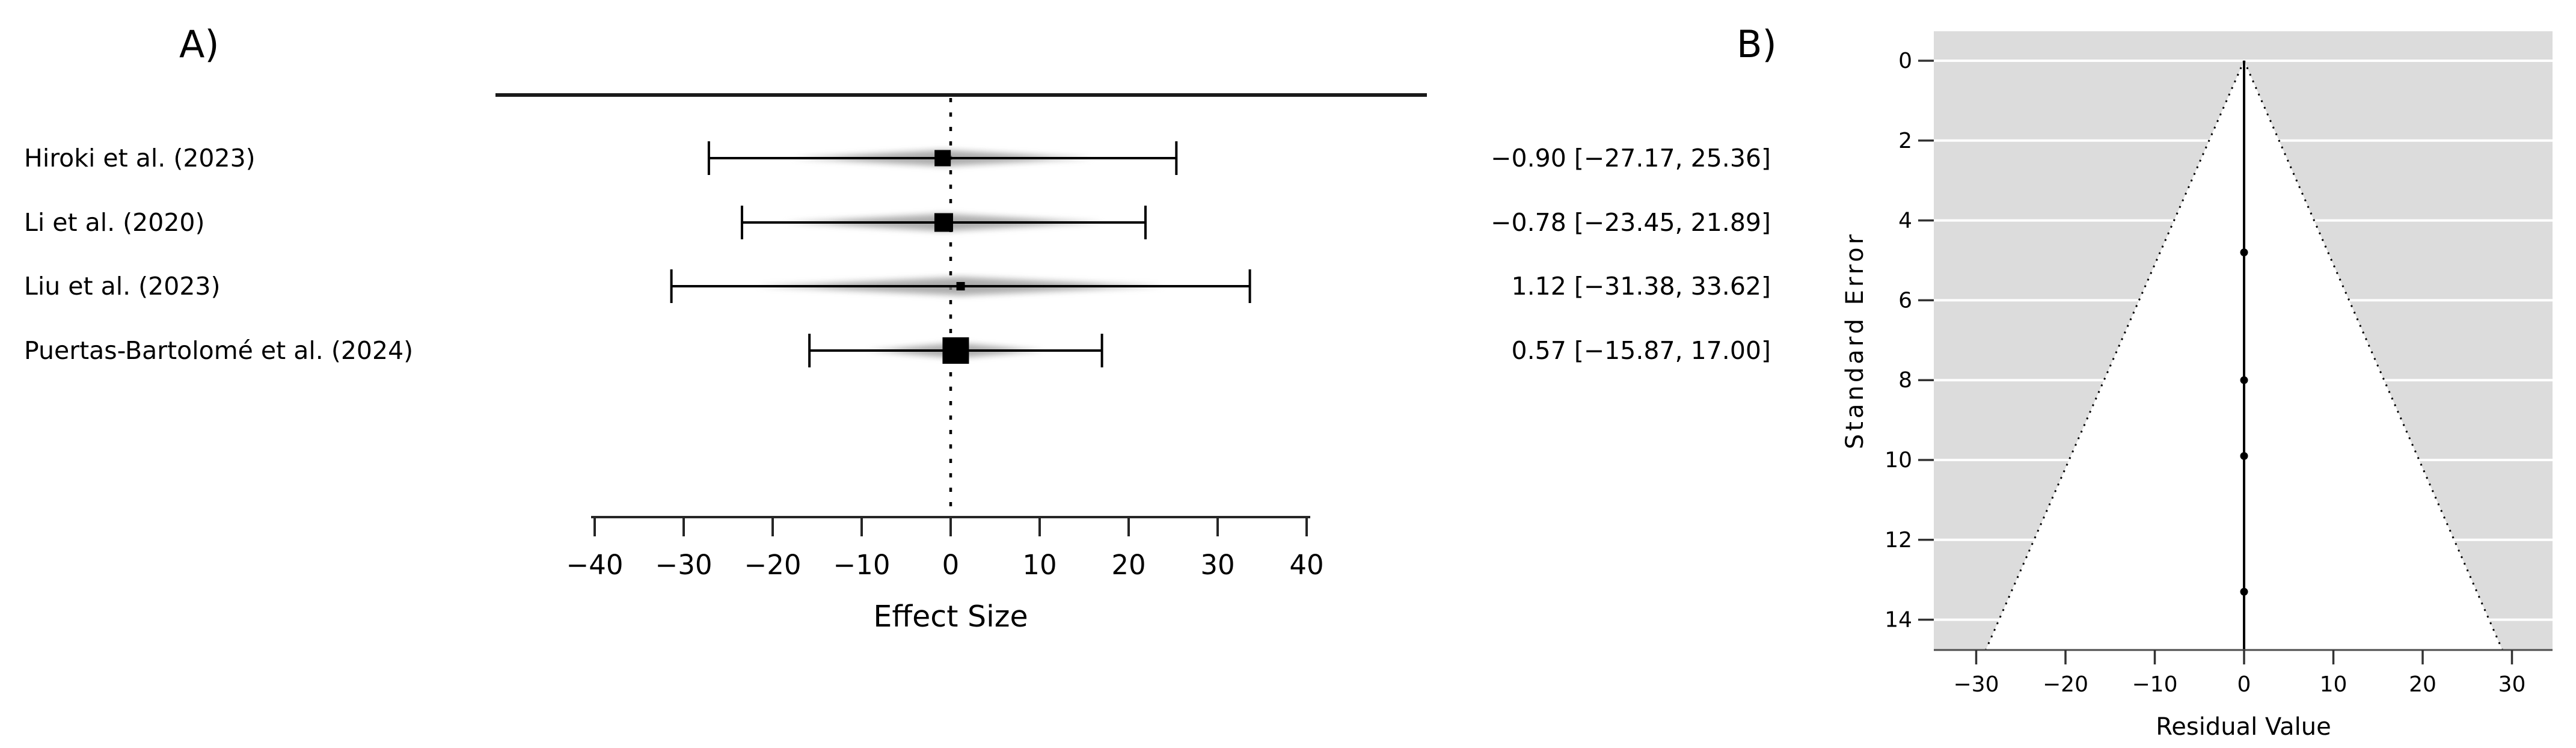 The height and width of the screenshot is (748, 2576). Describe the element at coordinates (1641, 350) in the screenshot. I see `estimate-annotation: 0.57 [−15.87, 17.00]` at that location.